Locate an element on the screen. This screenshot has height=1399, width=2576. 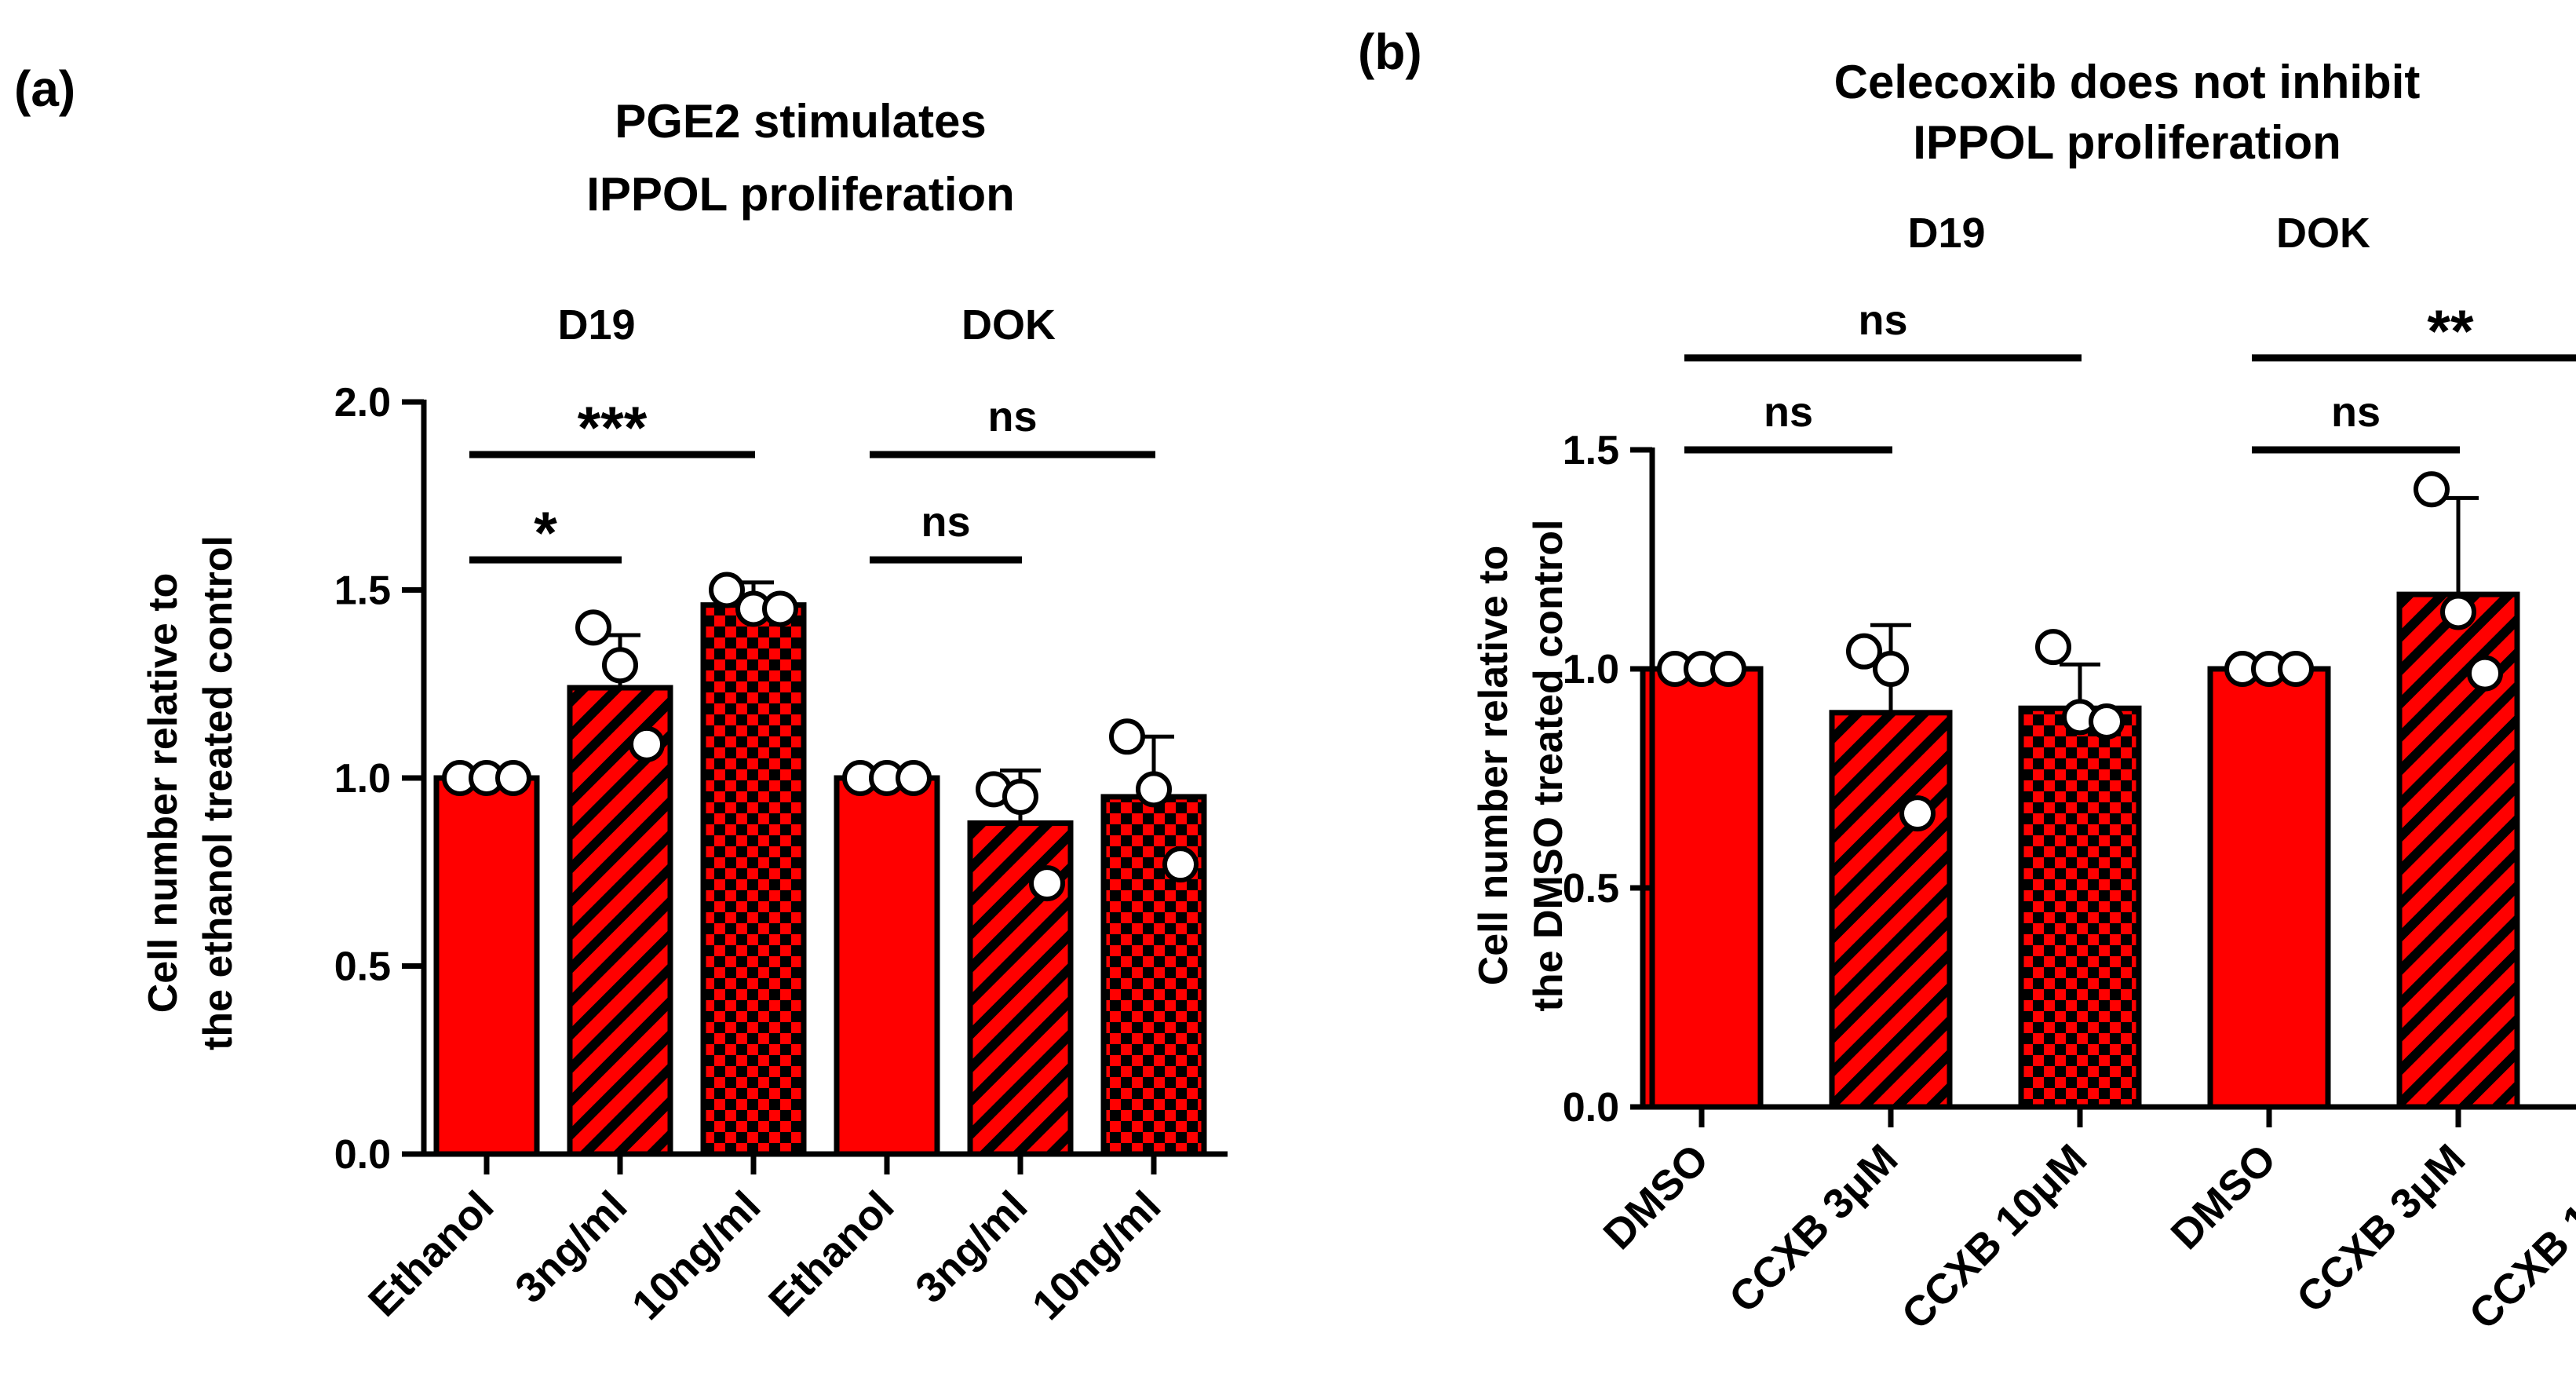
category-label-a-2: 10ng/ml is located at coordinates (696, 1255).